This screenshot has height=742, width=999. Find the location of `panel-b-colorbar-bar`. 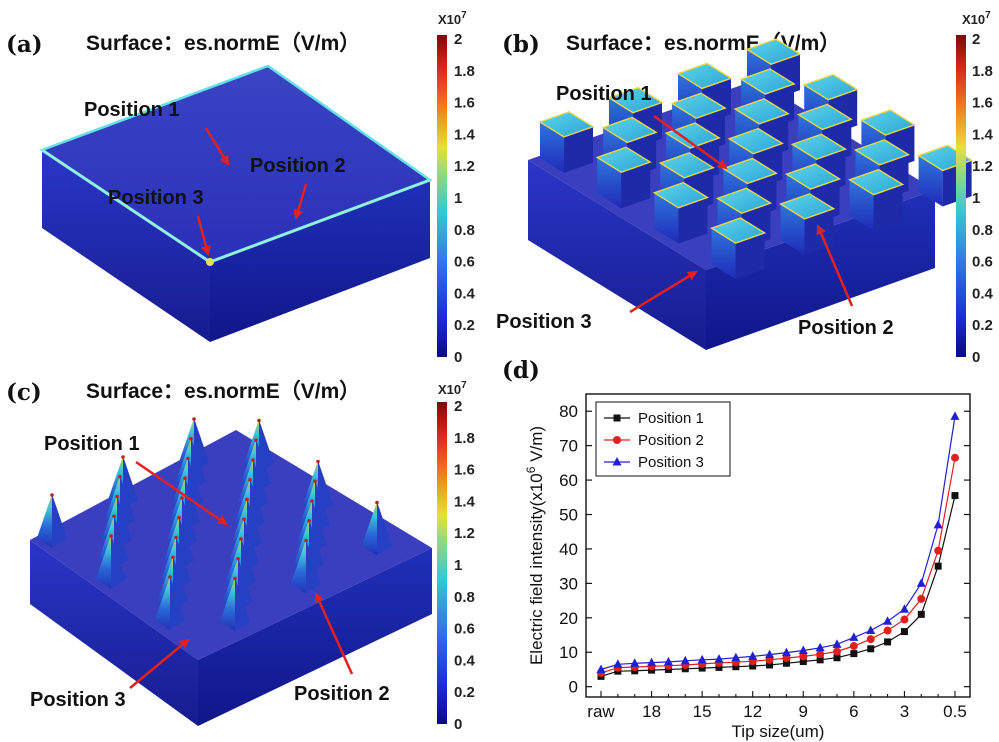

panel-b-colorbar-bar is located at coordinates (961, 196).